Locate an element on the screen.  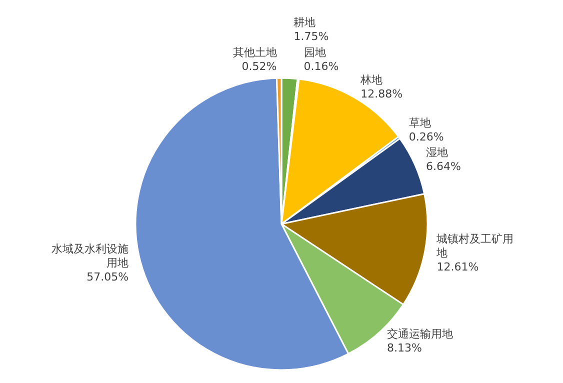
data-label: 1.75% is located at coordinates (311, 36).